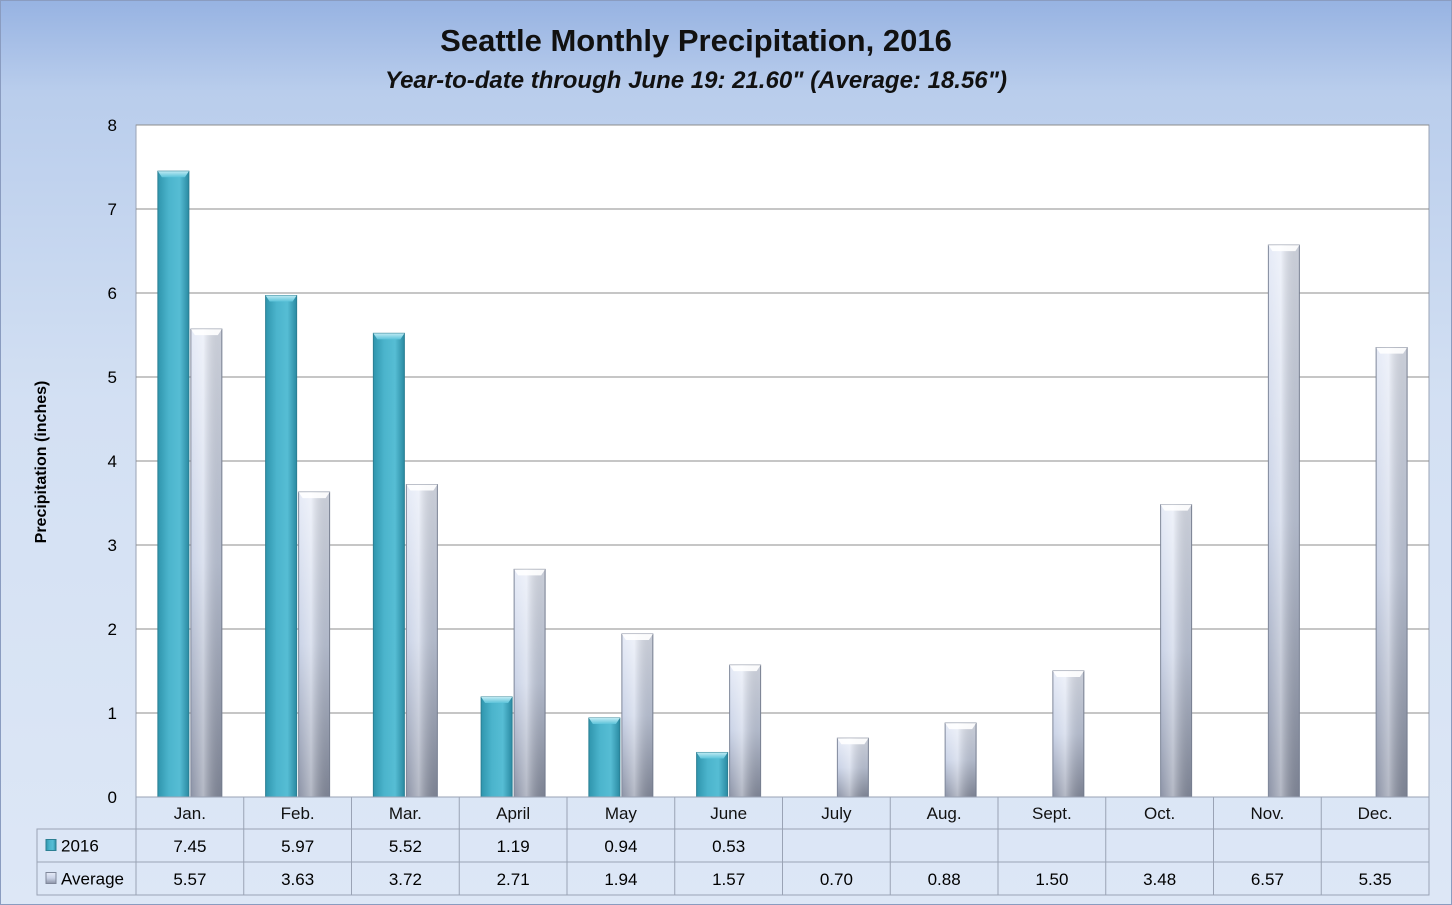 This screenshot has height=905, width=1452. I want to click on legend-label-average: Average, so click(92, 879).